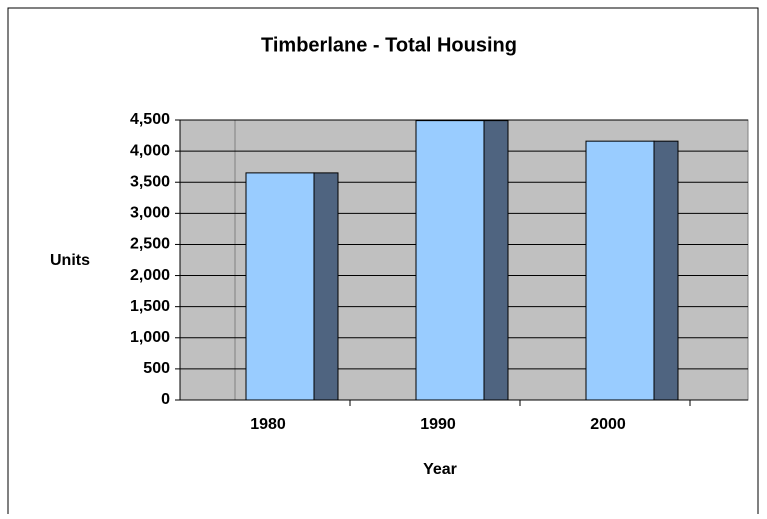 This screenshot has height=519, width=767. I want to click on y-tick-label: 3,500, so click(150, 181).